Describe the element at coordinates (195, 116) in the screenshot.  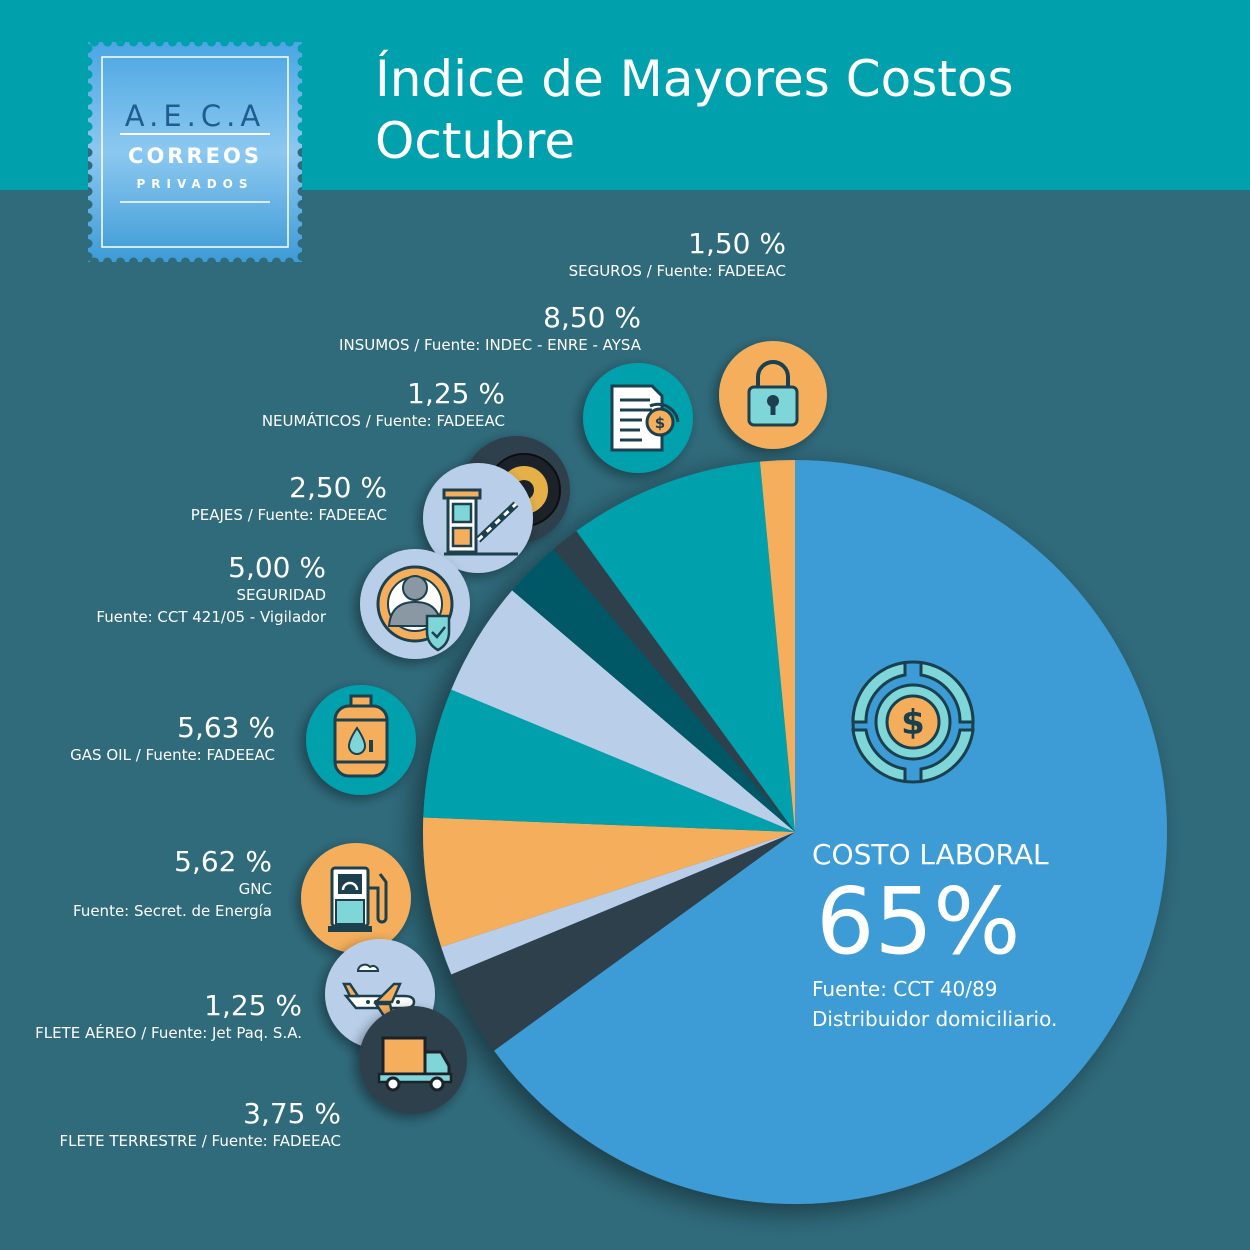
I see `logo-letters: A.E.C.A` at that location.